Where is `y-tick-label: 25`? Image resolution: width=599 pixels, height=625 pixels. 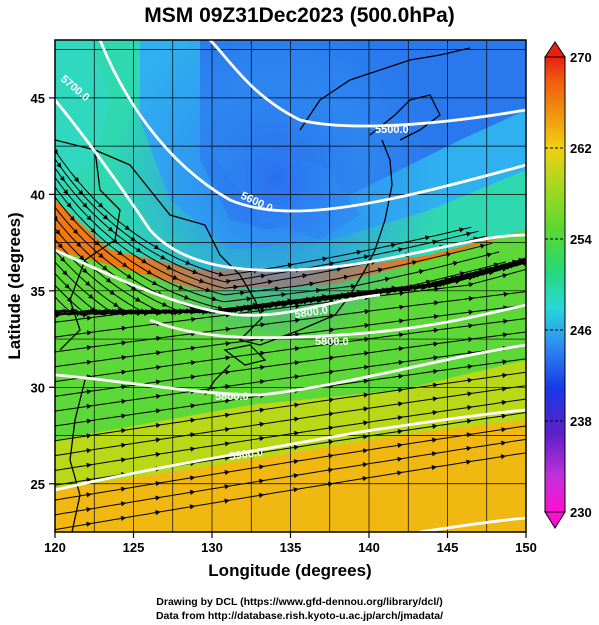
y-tick-label: 25 is located at coordinates (38, 484).